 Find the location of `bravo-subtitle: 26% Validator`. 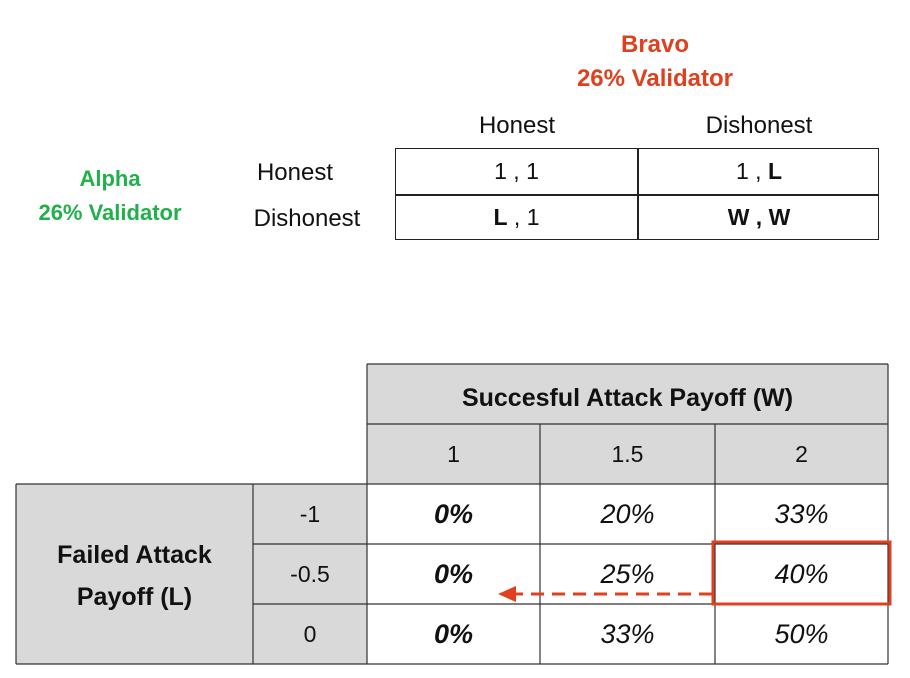

bravo-subtitle: 26% Validator is located at coordinates (655, 78).